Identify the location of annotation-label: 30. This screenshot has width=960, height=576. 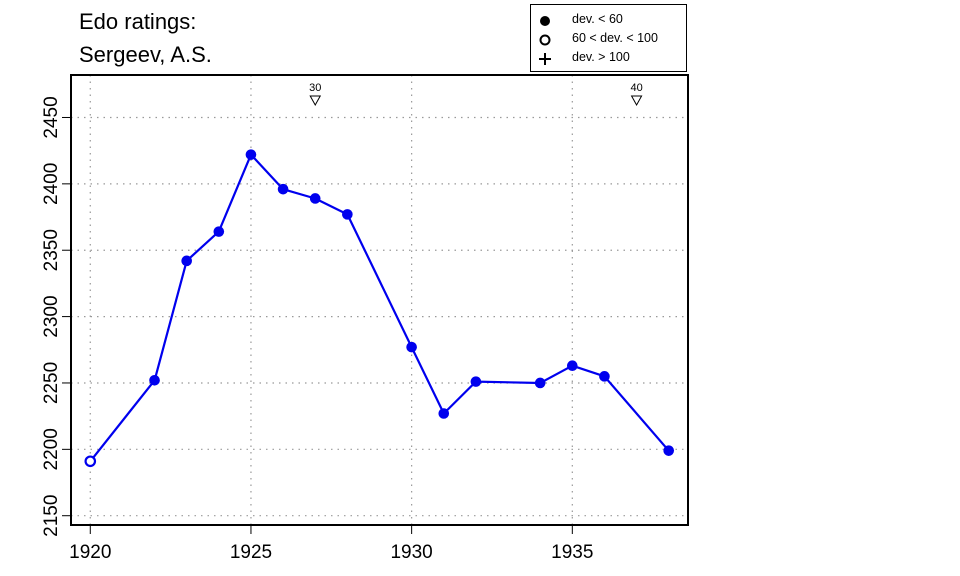
(315, 88).